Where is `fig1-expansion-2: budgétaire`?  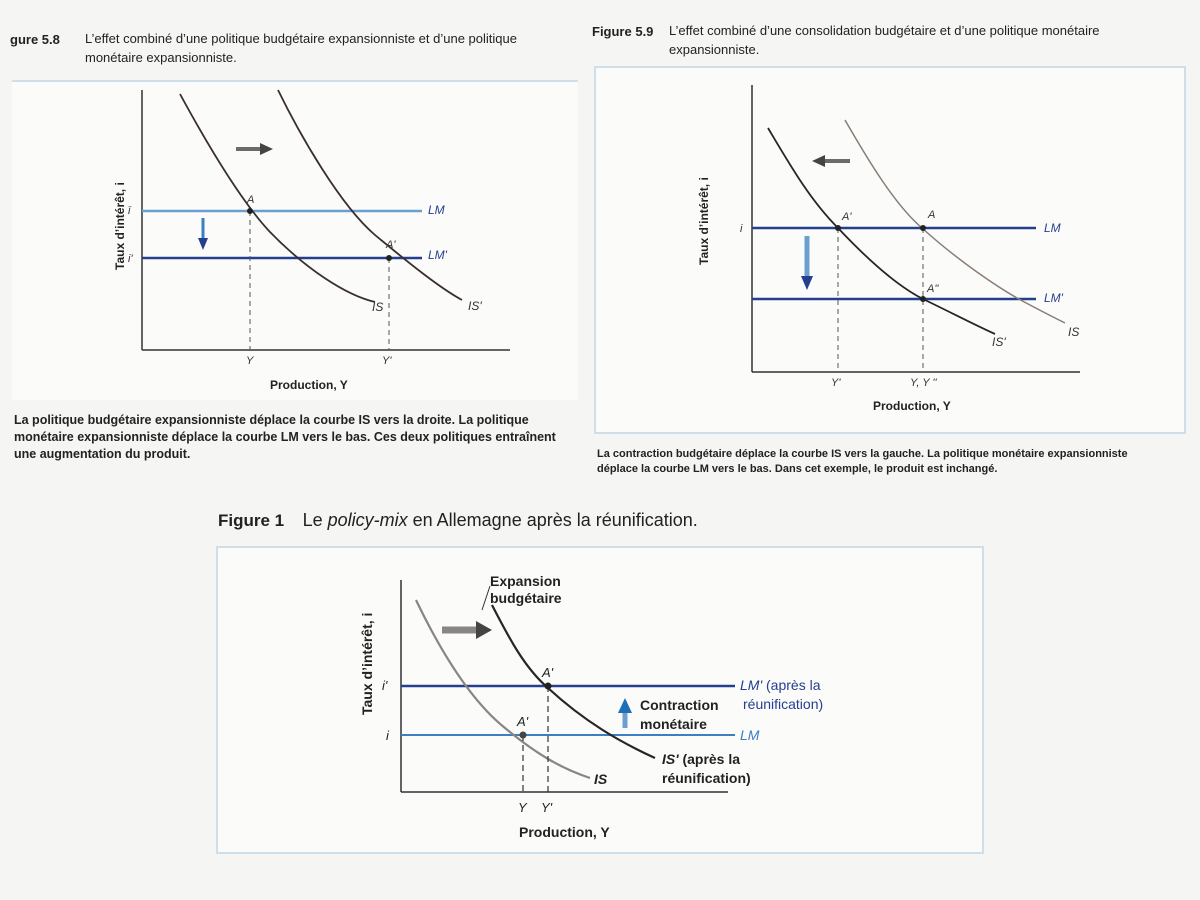
fig1-expansion-2: budgétaire is located at coordinates (526, 598).